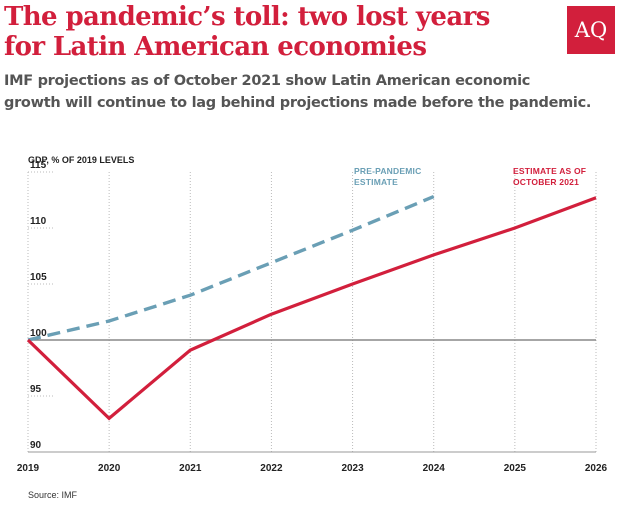 The image size is (620, 506). I want to click on y-axis-title: GDP, % OF 2019 LEVELS, so click(81, 160).